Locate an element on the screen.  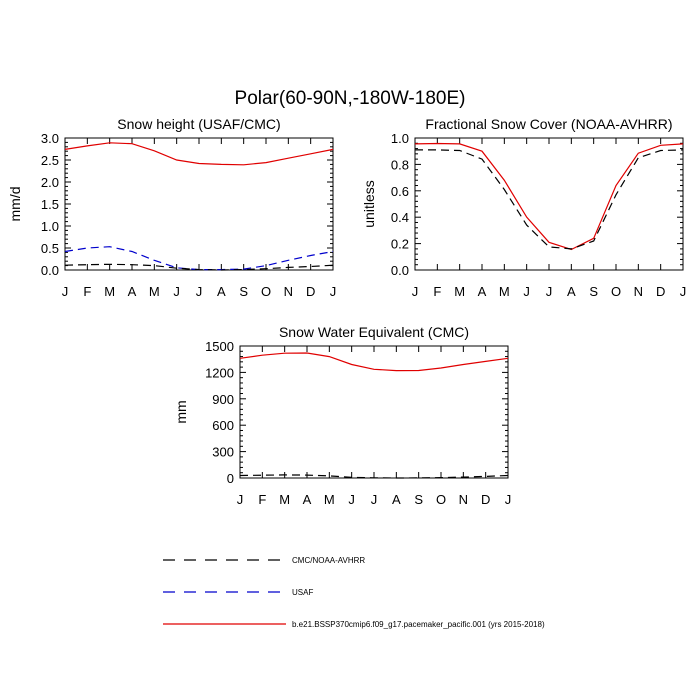
panel1-ytick-label: 3.0 is located at coordinates (50, 138).